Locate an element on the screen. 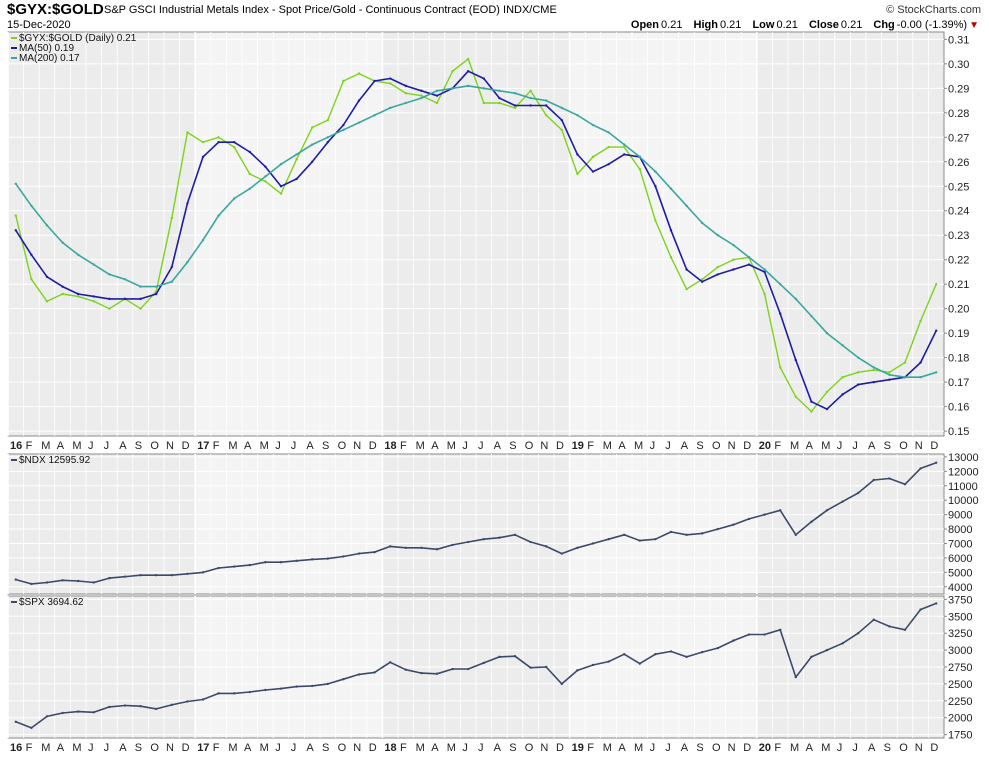  legend-label: MA(50) 0.19 is located at coordinates (46, 48).